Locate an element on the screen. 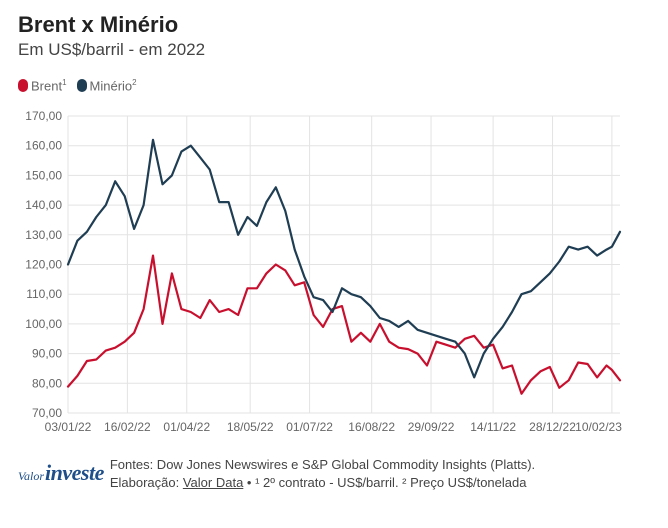 Image resolution: width=668 pixels, height=528 pixels. chart-legend: Brent1 Minério2 is located at coordinates (77, 85).